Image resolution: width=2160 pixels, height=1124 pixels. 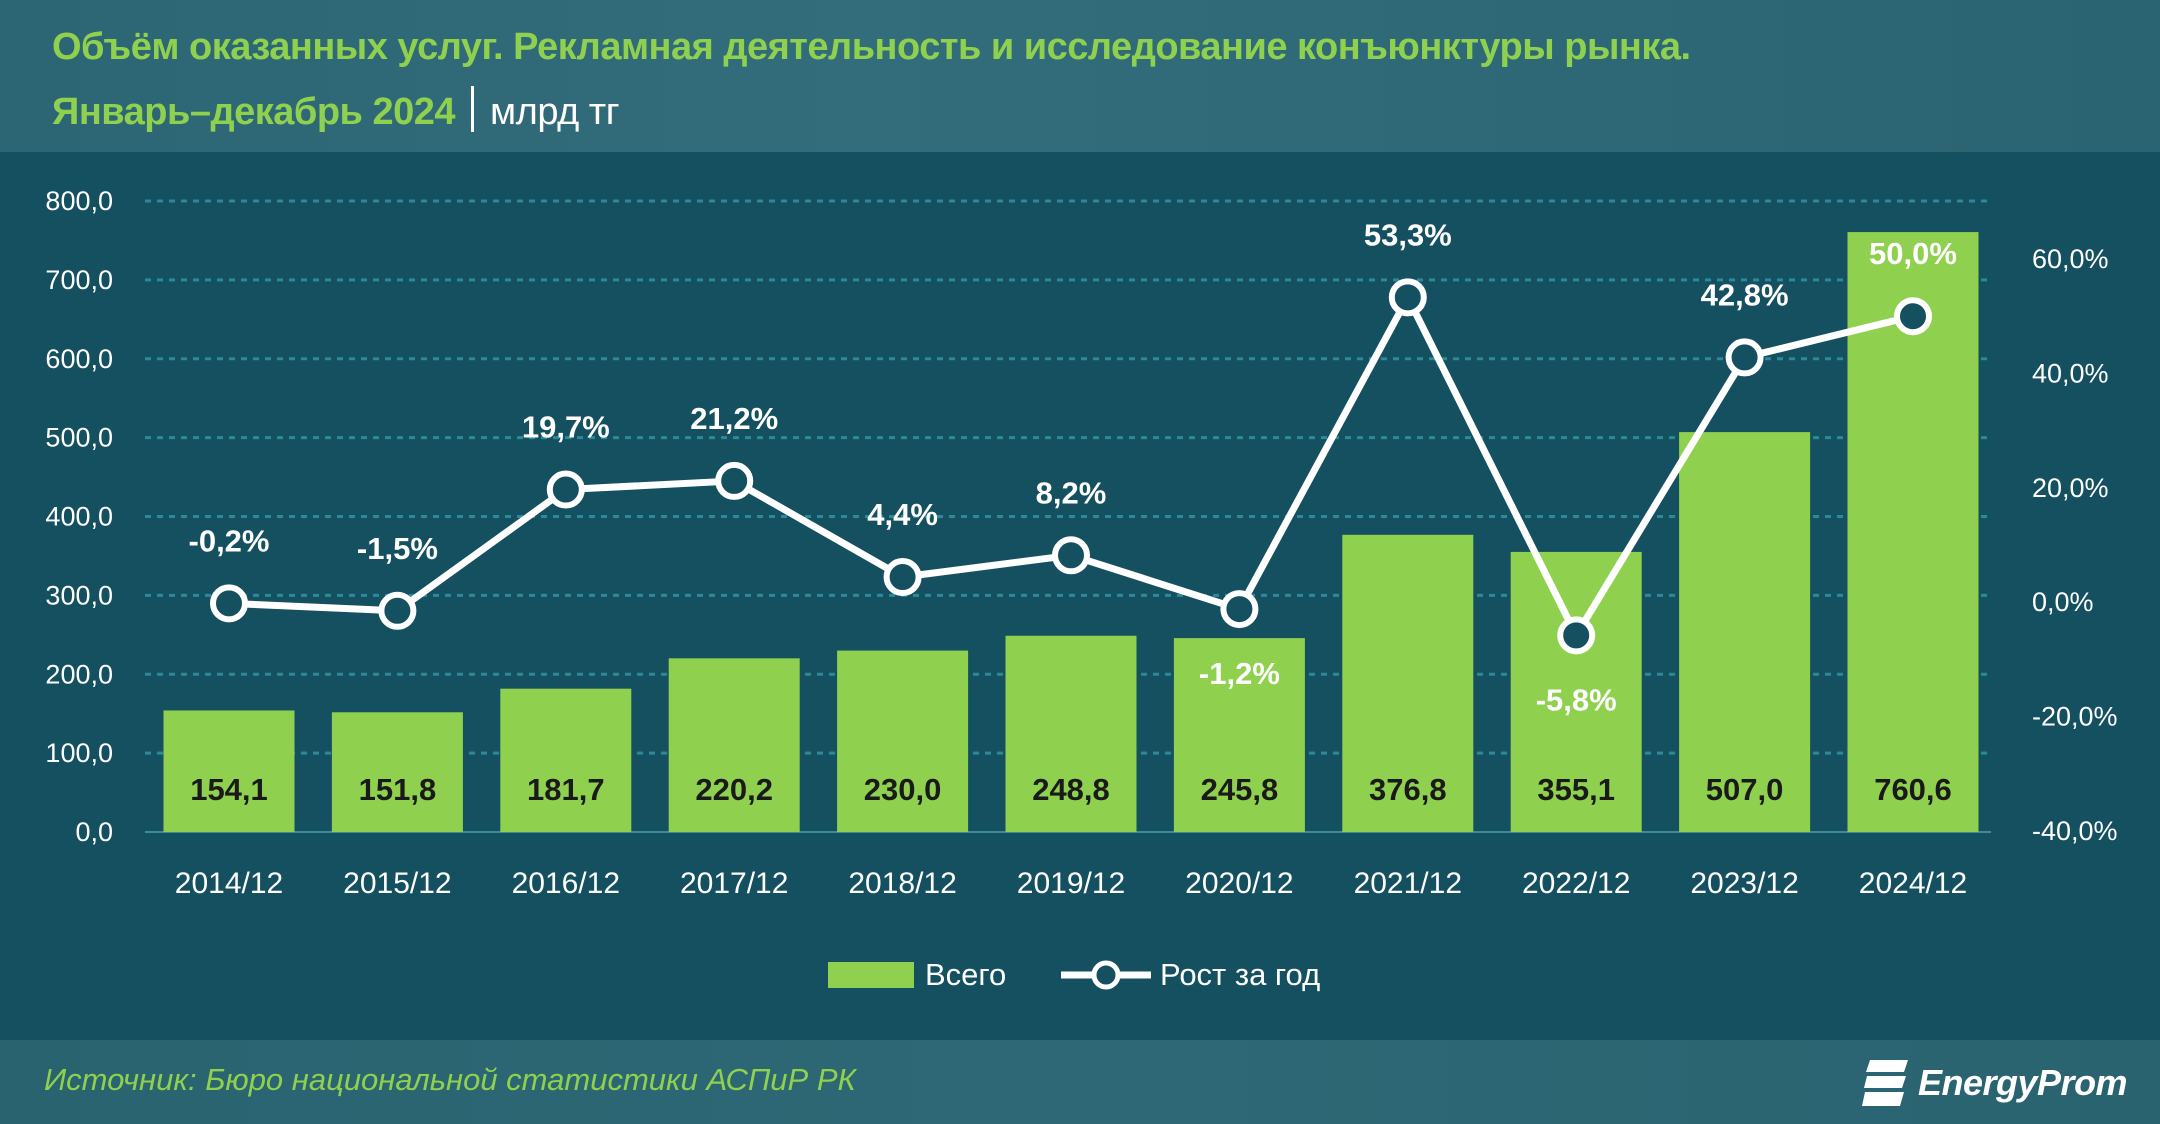 What do you see at coordinates (79, 517) in the screenshot?
I see `left-axis-tick: 400,0` at bounding box center [79, 517].